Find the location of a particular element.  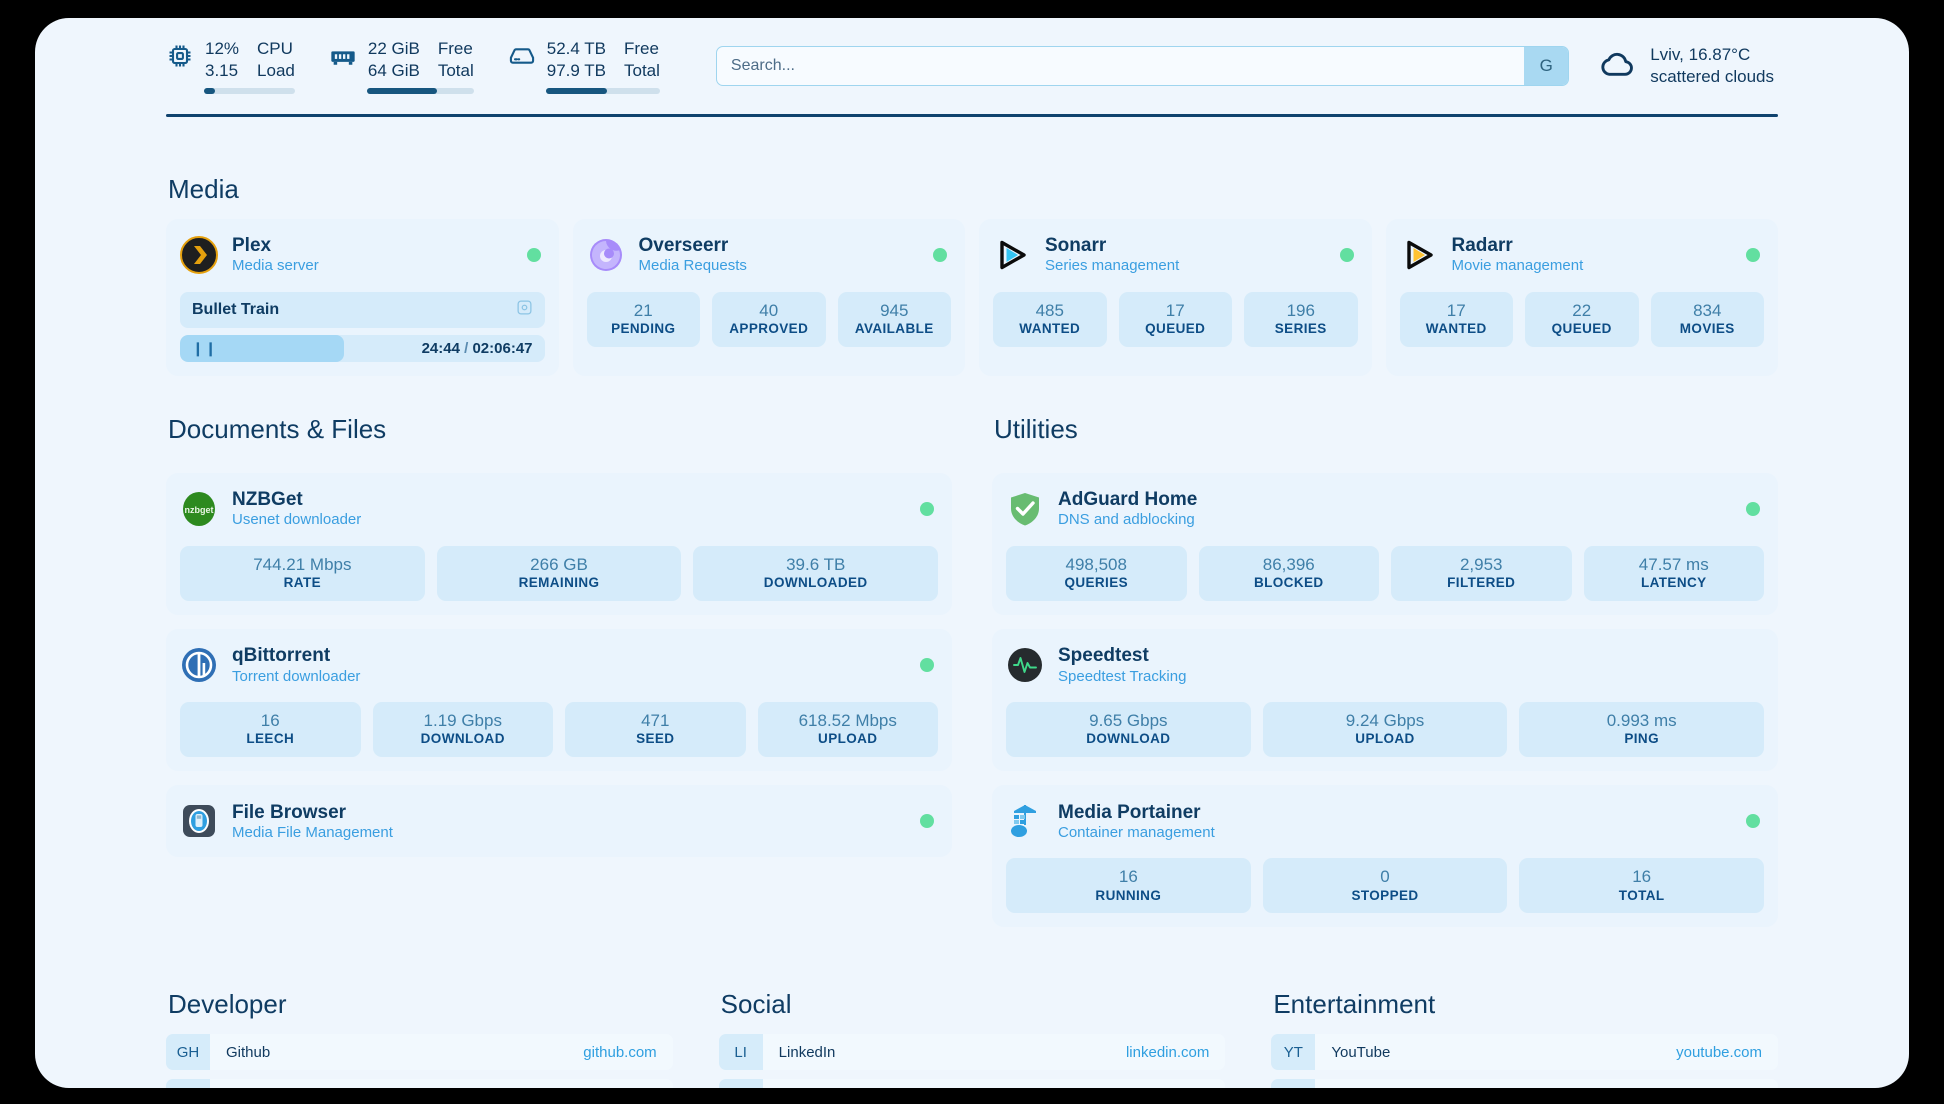

stats-row: 485 WANTED 17 QUEUED 196 SERIES is located at coordinates (1175, 320).